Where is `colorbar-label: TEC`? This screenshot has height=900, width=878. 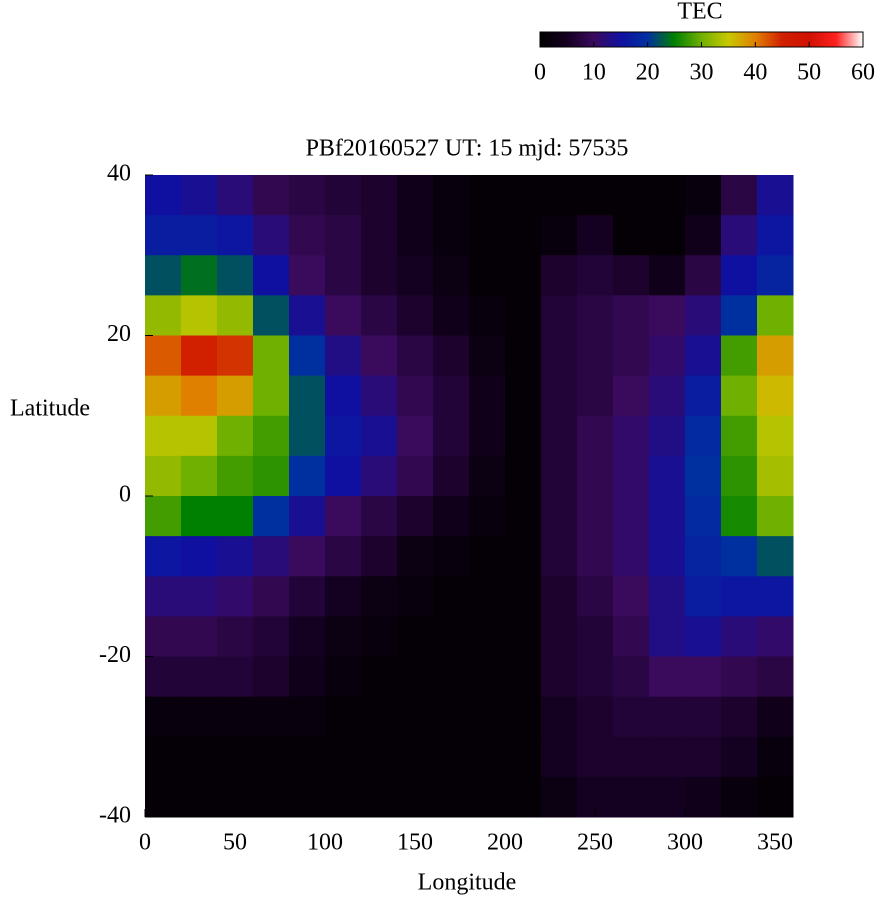 colorbar-label: TEC is located at coordinates (699, 12).